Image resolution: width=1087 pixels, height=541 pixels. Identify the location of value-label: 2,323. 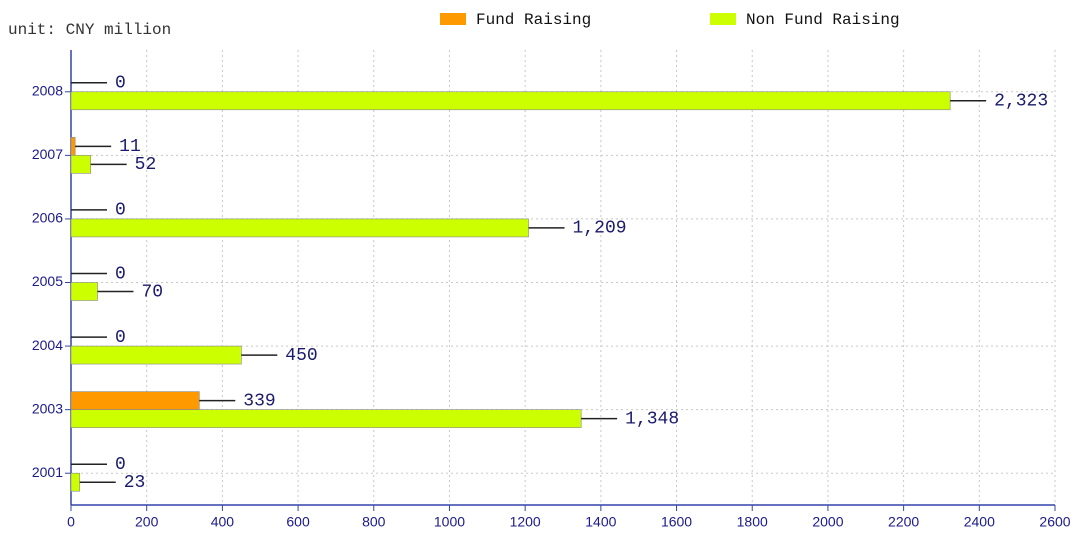
(1021, 102).